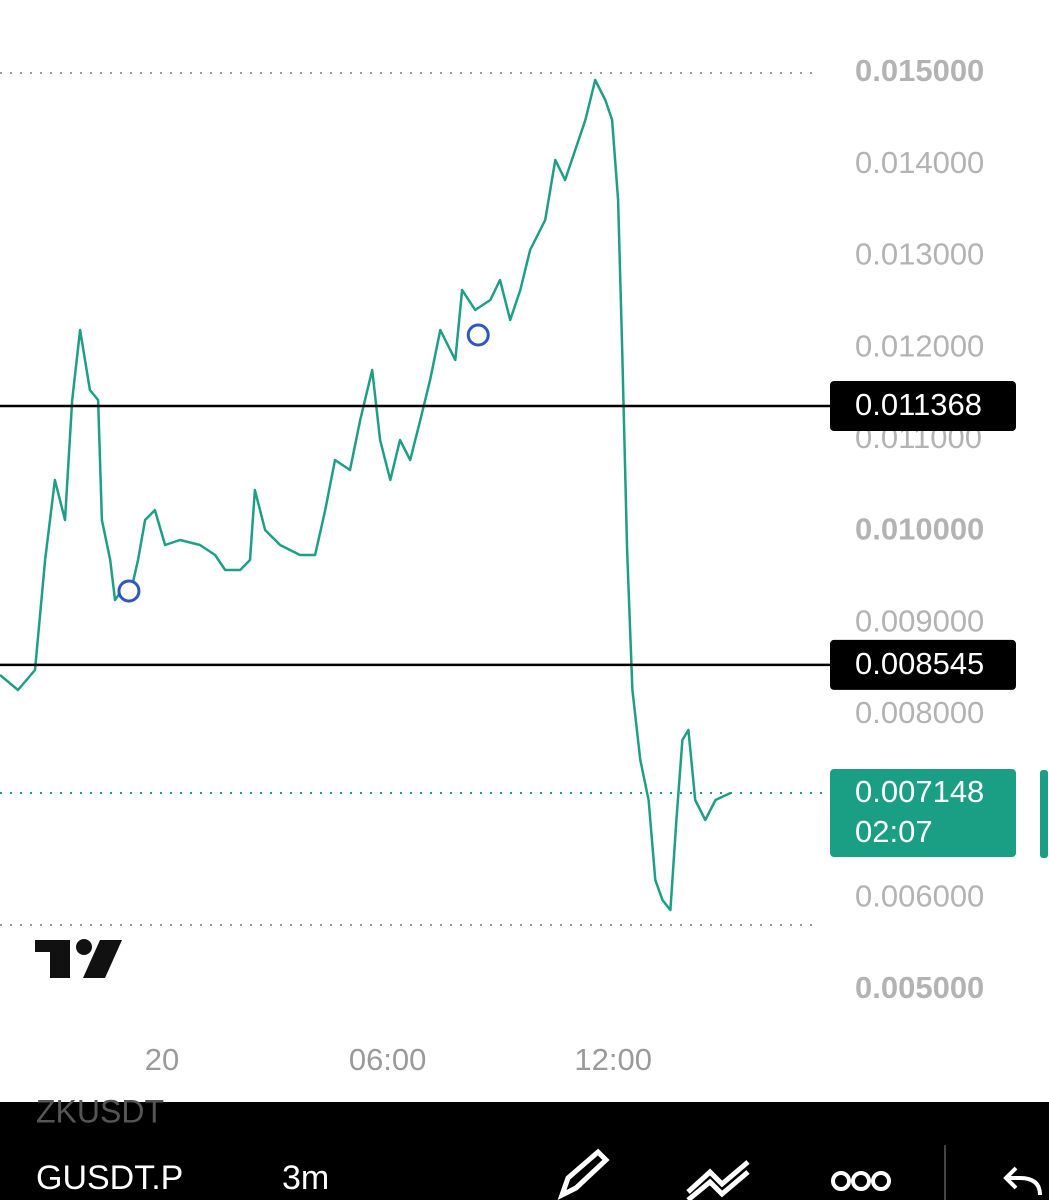 Image resolution: width=1049 pixels, height=1200 pixels. I want to click on current-price-box, so click(923, 813).